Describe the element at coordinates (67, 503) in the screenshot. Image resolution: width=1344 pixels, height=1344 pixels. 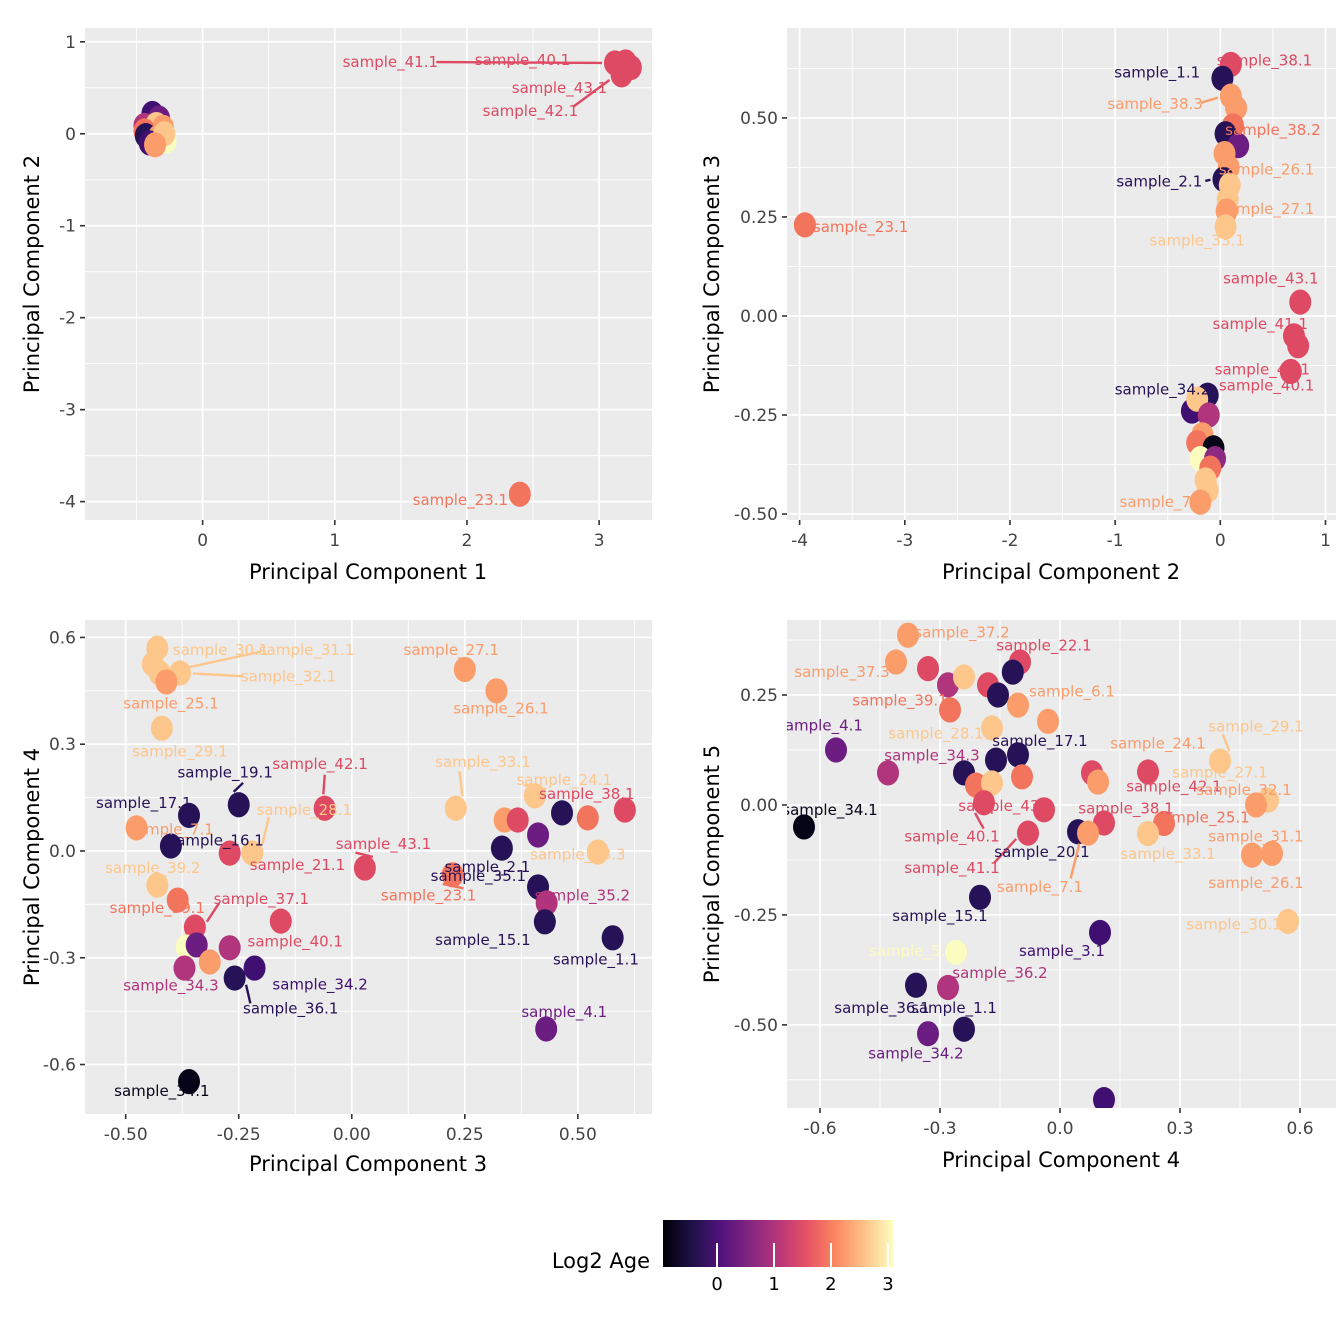
I see `y-tick-label: -4` at that location.